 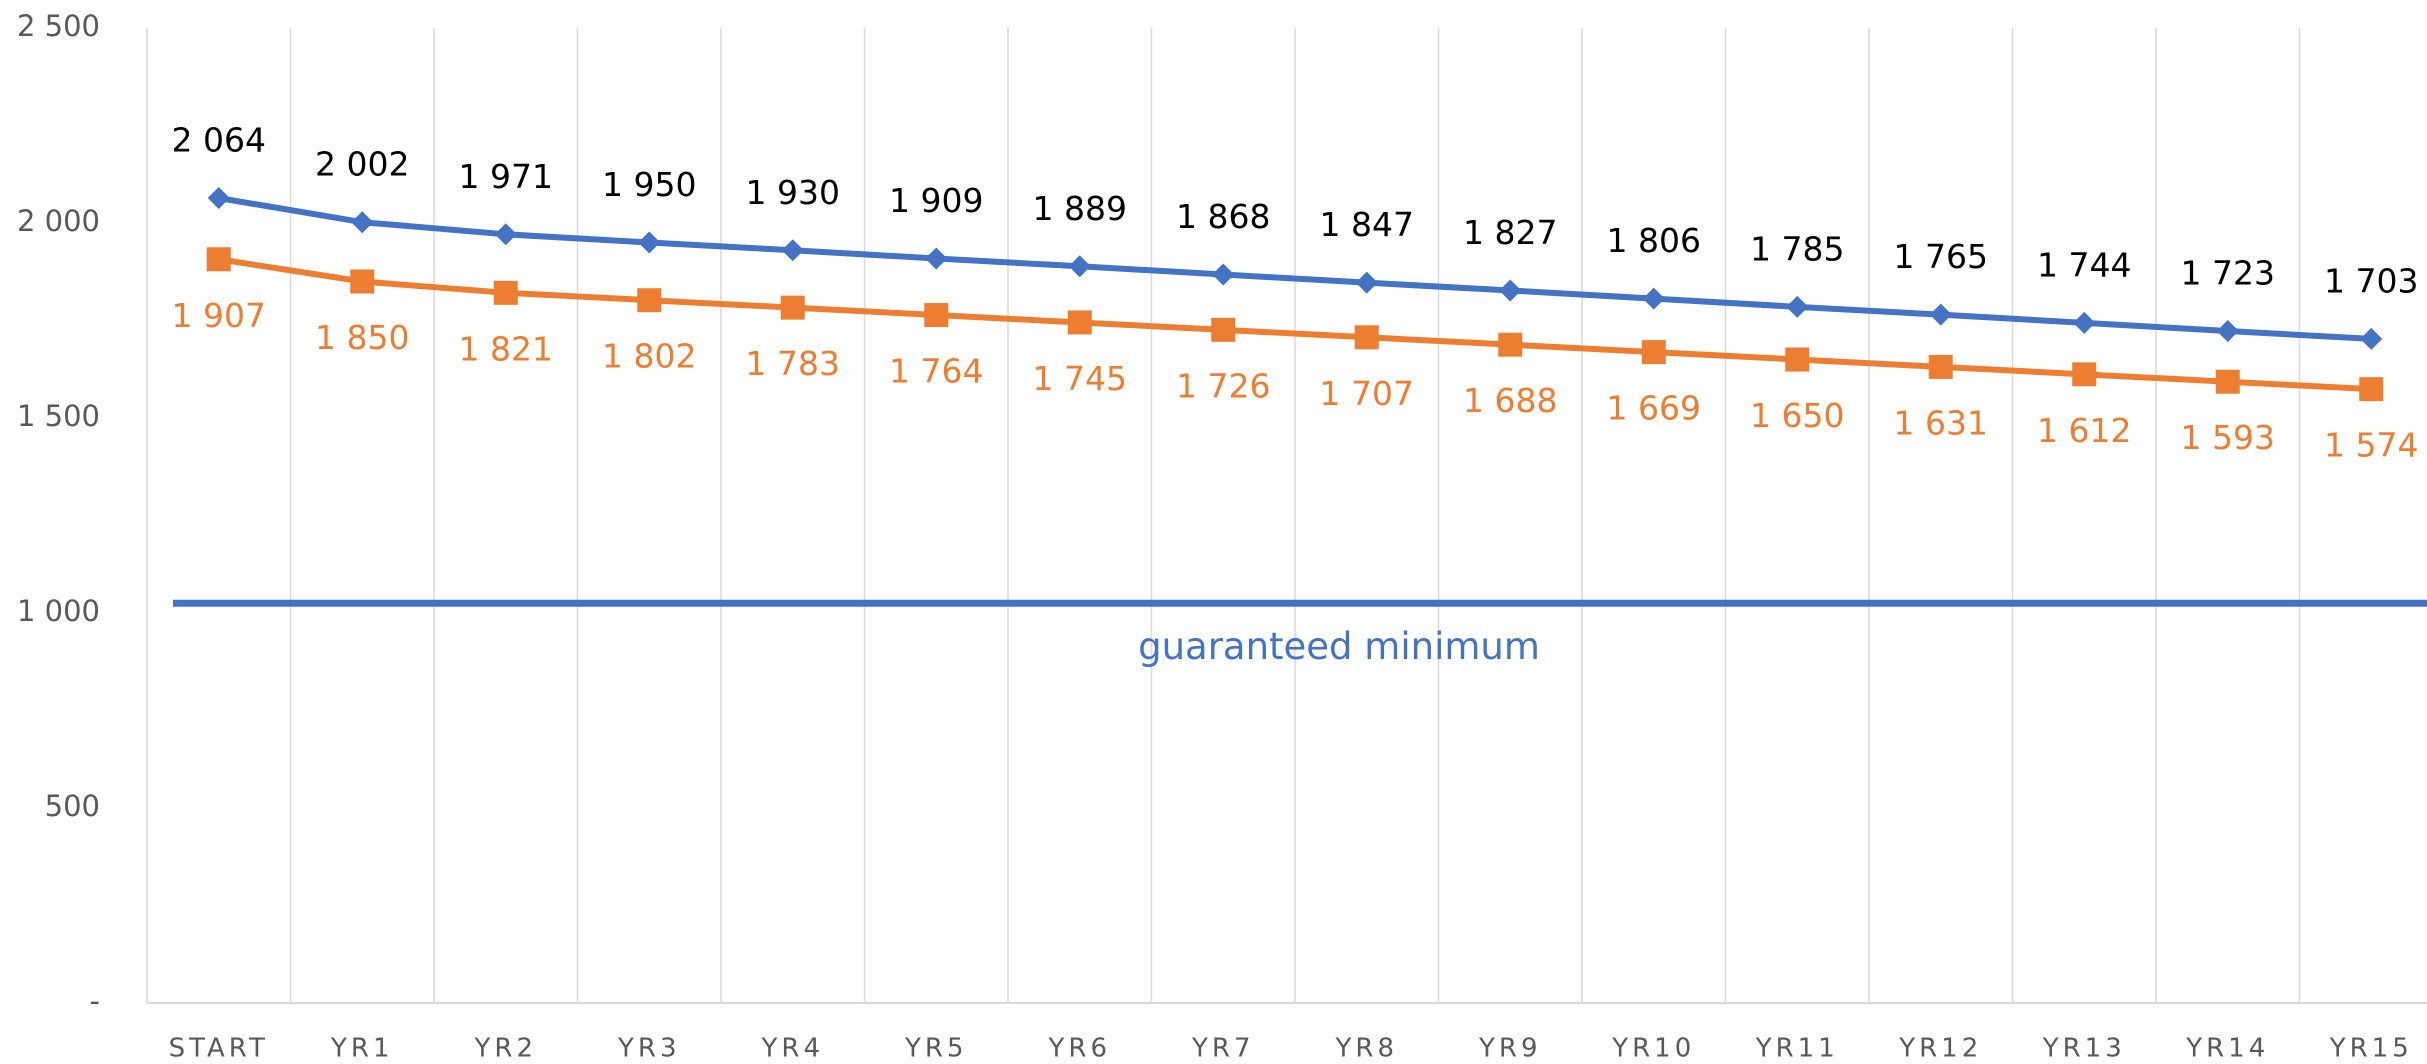 I want to click on data-label: 1 971, so click(x=506, y=176).